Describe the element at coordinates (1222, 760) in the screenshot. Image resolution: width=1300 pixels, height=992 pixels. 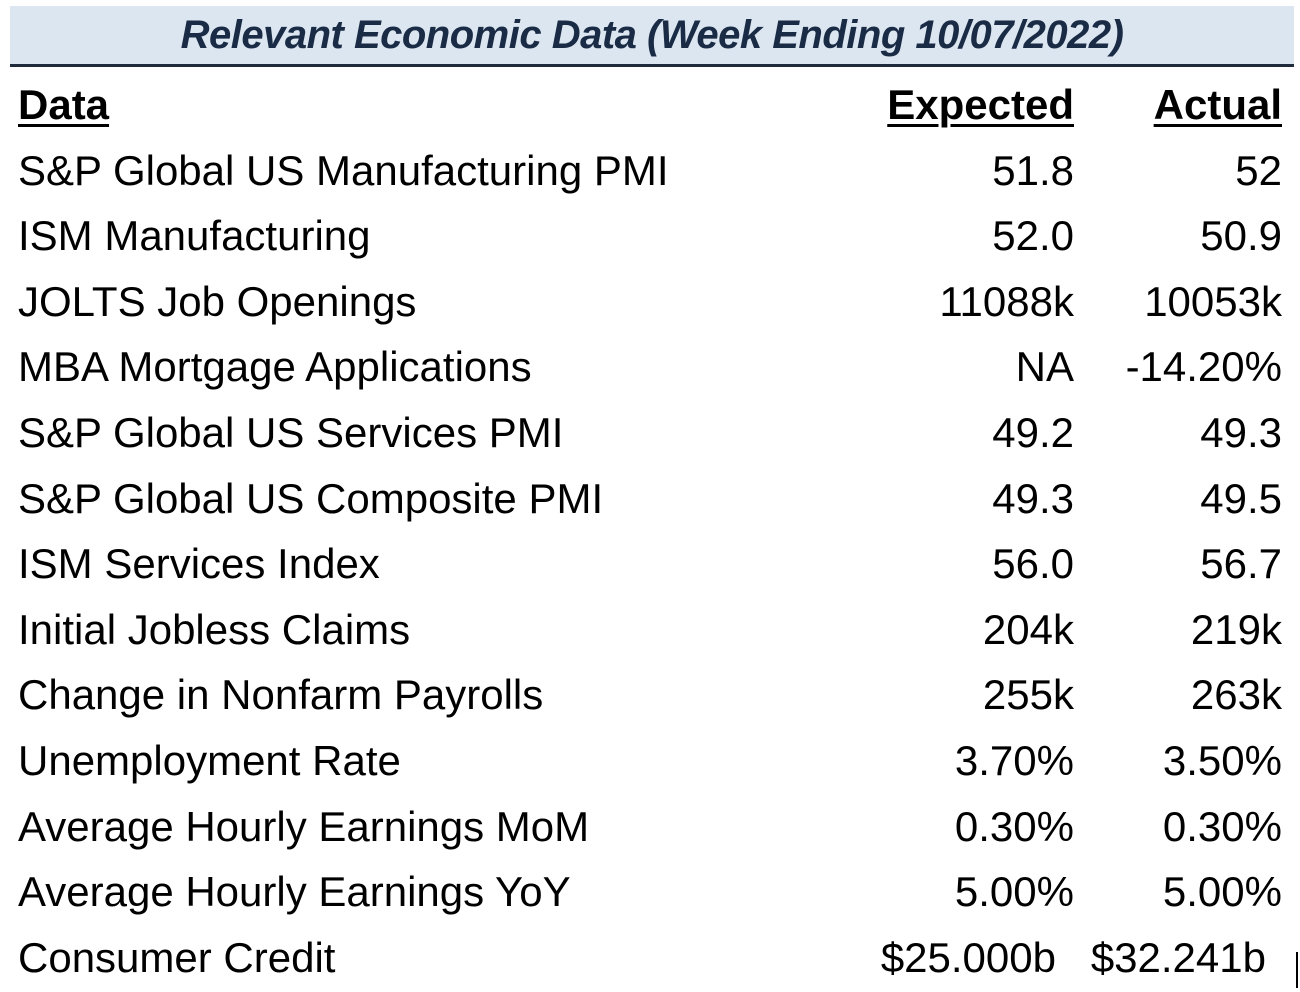
I see `row-actual: 3.50%` at that location.